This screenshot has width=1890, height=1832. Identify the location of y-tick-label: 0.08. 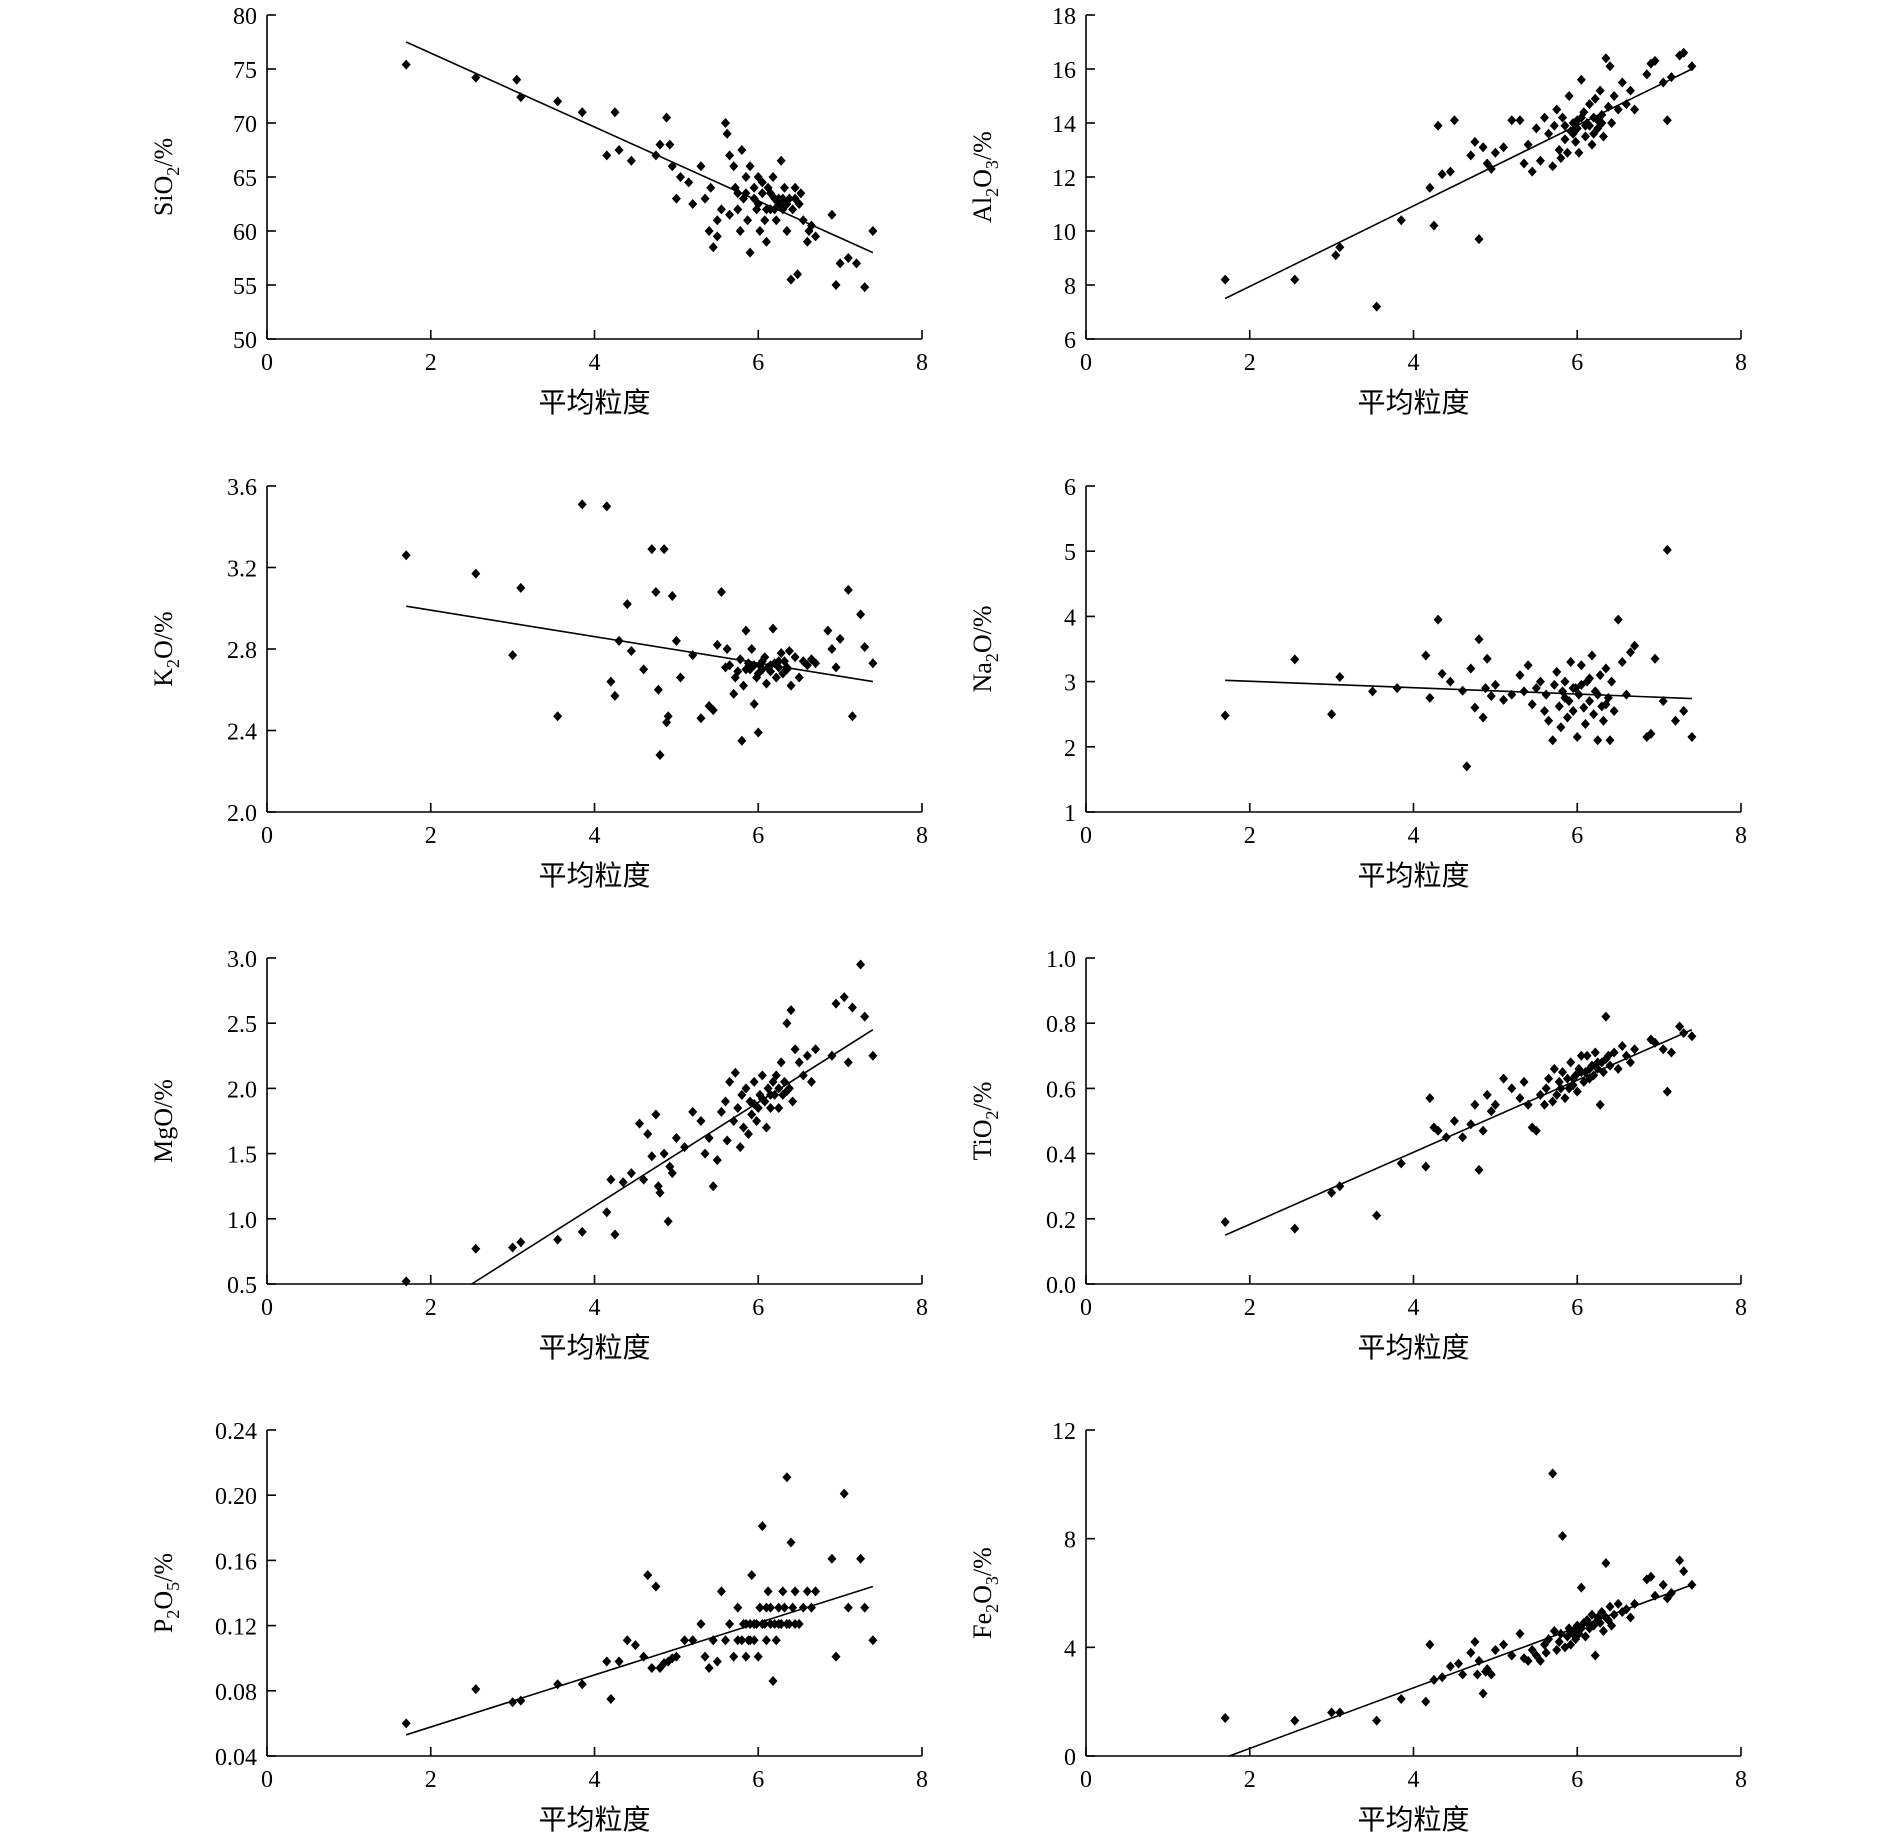
(236, 1693).